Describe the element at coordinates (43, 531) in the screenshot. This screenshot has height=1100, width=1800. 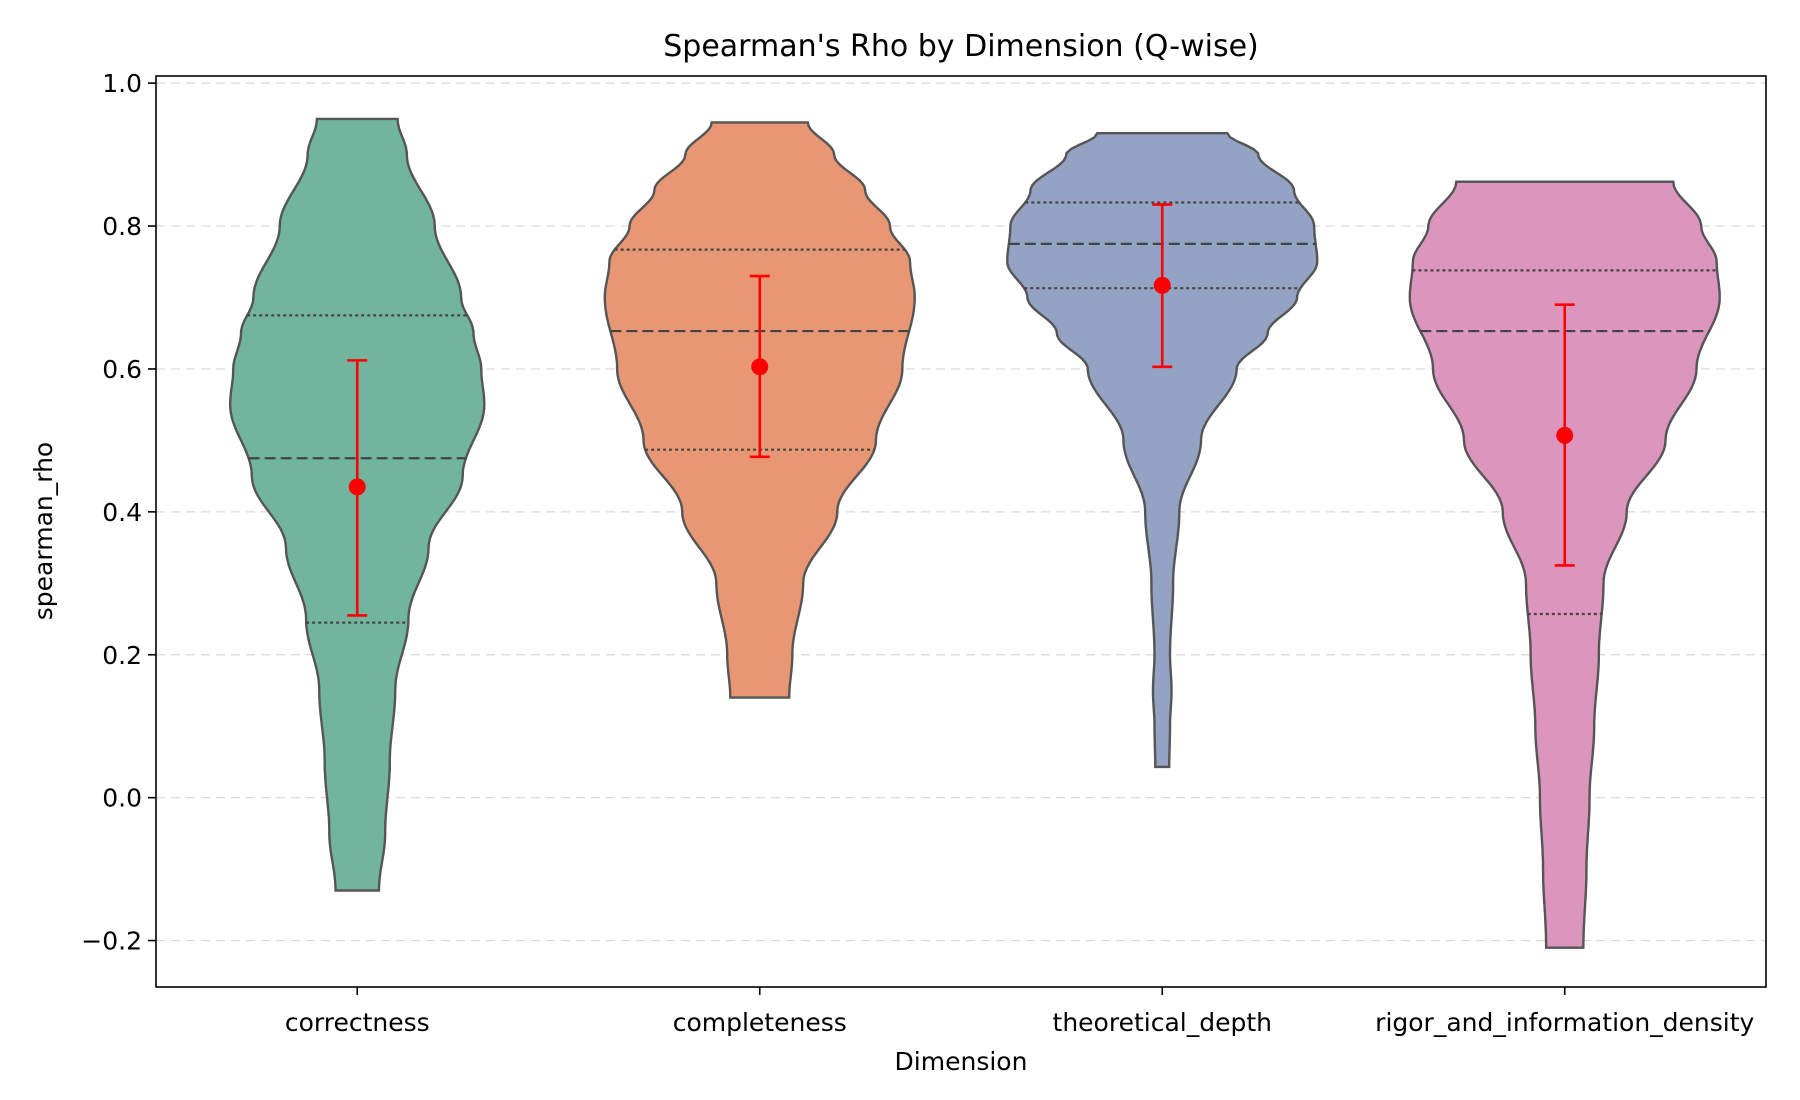
I see `y-axis-label: spearman_rho` at that location.